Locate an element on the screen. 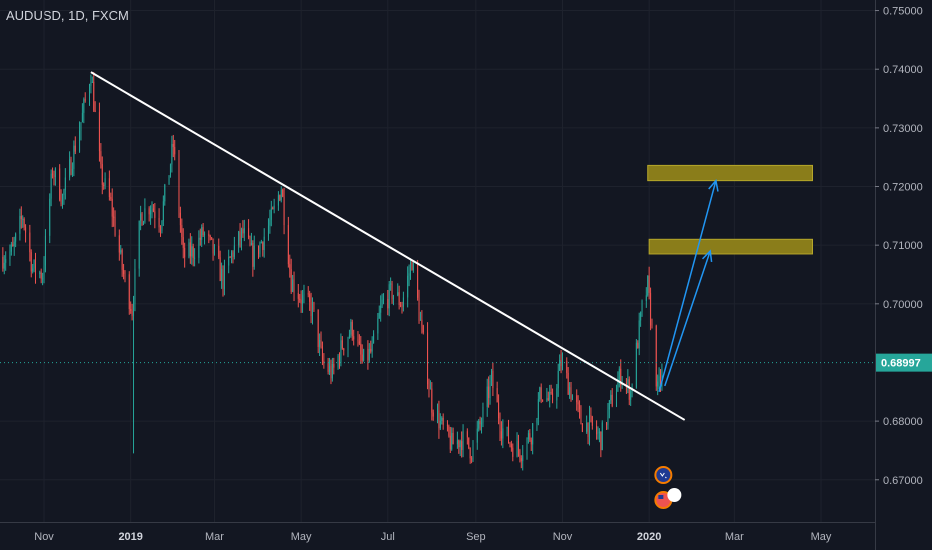  time-axis: Nov 2019 Mar May Jul Sep Nov 2020 Mar May is located at coordinates (437, 536).